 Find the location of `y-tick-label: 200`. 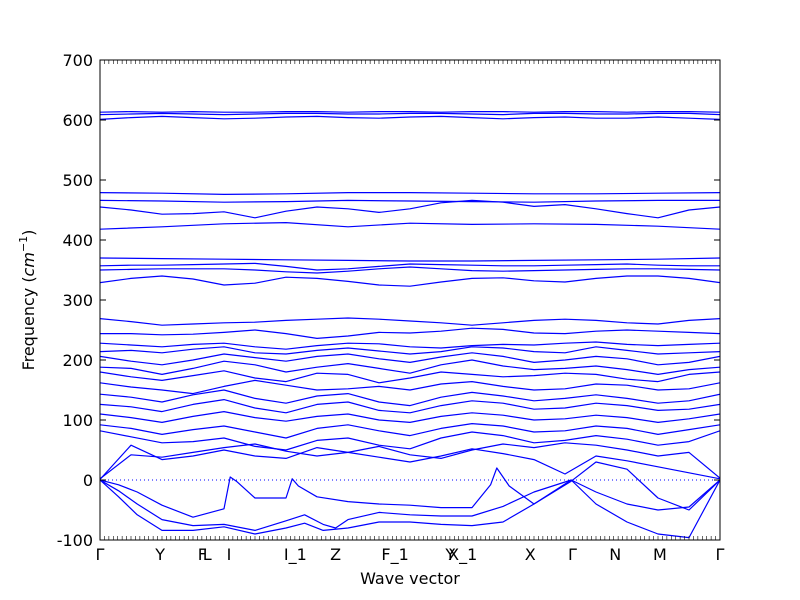

y-tick-label: 200 is located at coordinates (77, 360).